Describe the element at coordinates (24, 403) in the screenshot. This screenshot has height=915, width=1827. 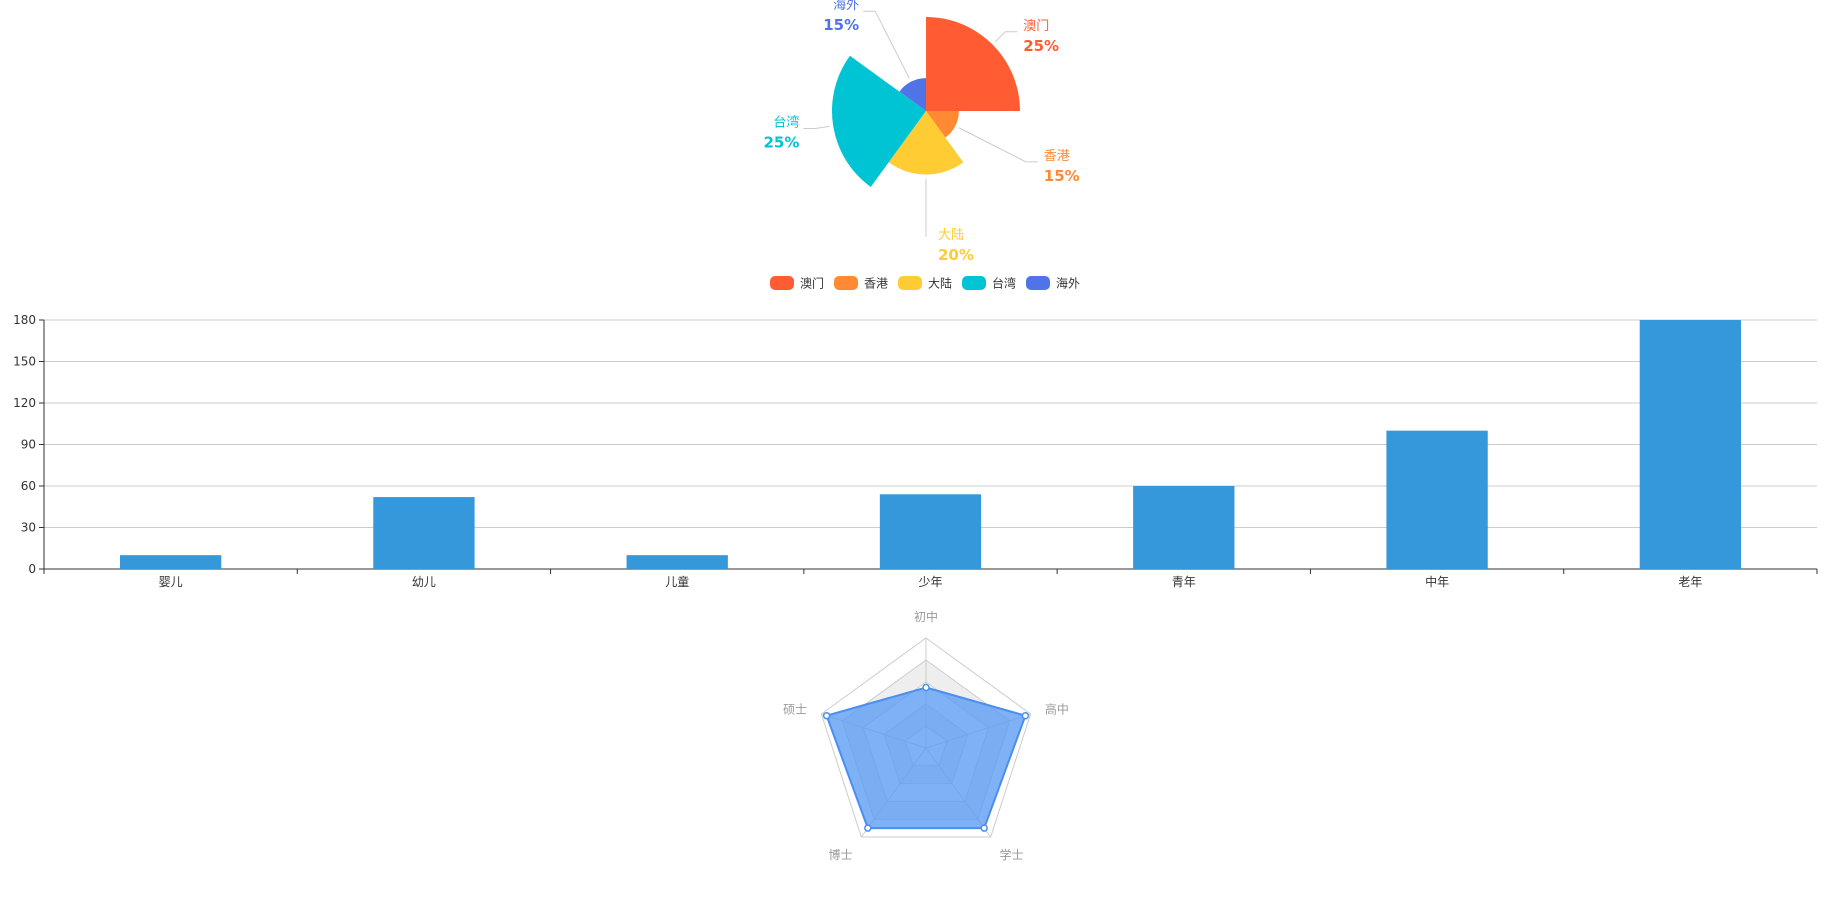
I see `bar-ytick-label-4: 120` at that location.